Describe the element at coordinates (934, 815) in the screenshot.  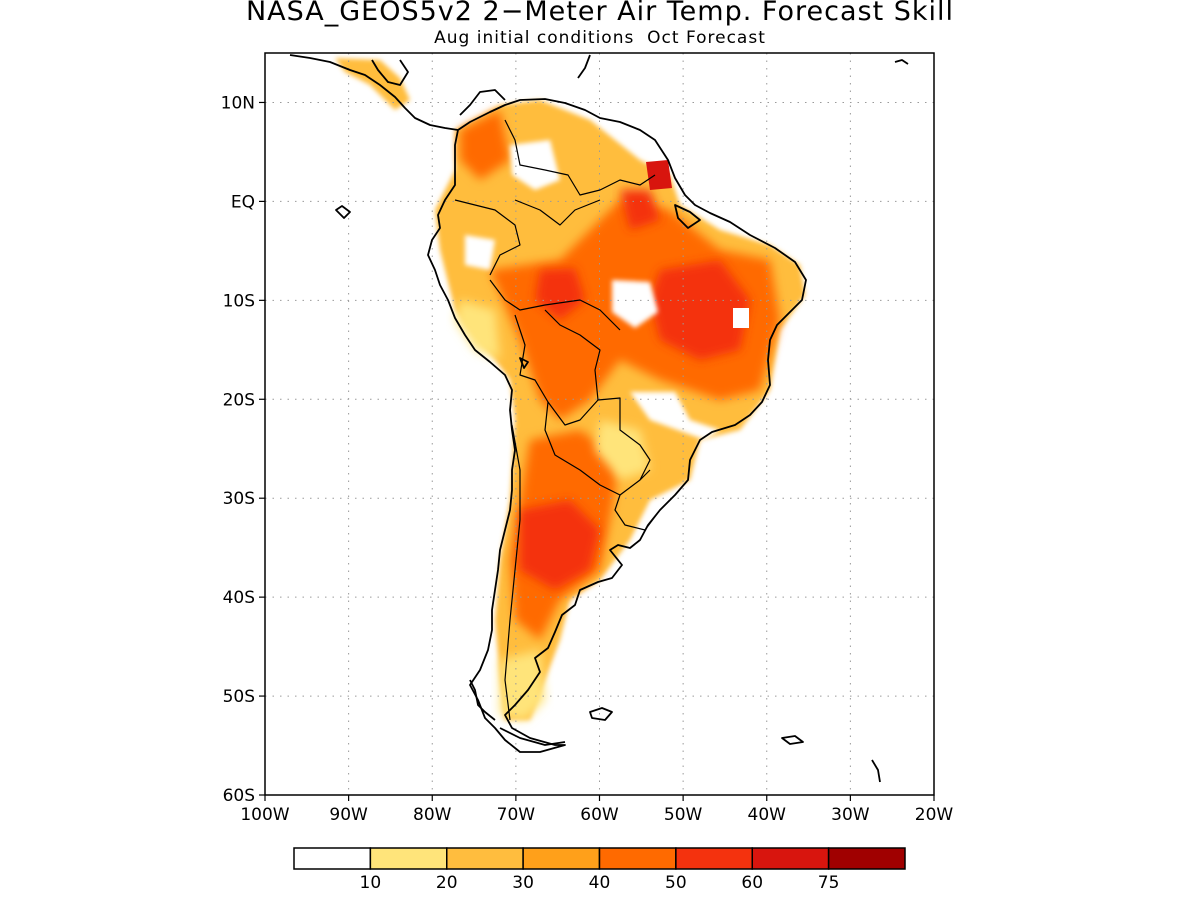
I see `longitude-label: 20W` at that location.